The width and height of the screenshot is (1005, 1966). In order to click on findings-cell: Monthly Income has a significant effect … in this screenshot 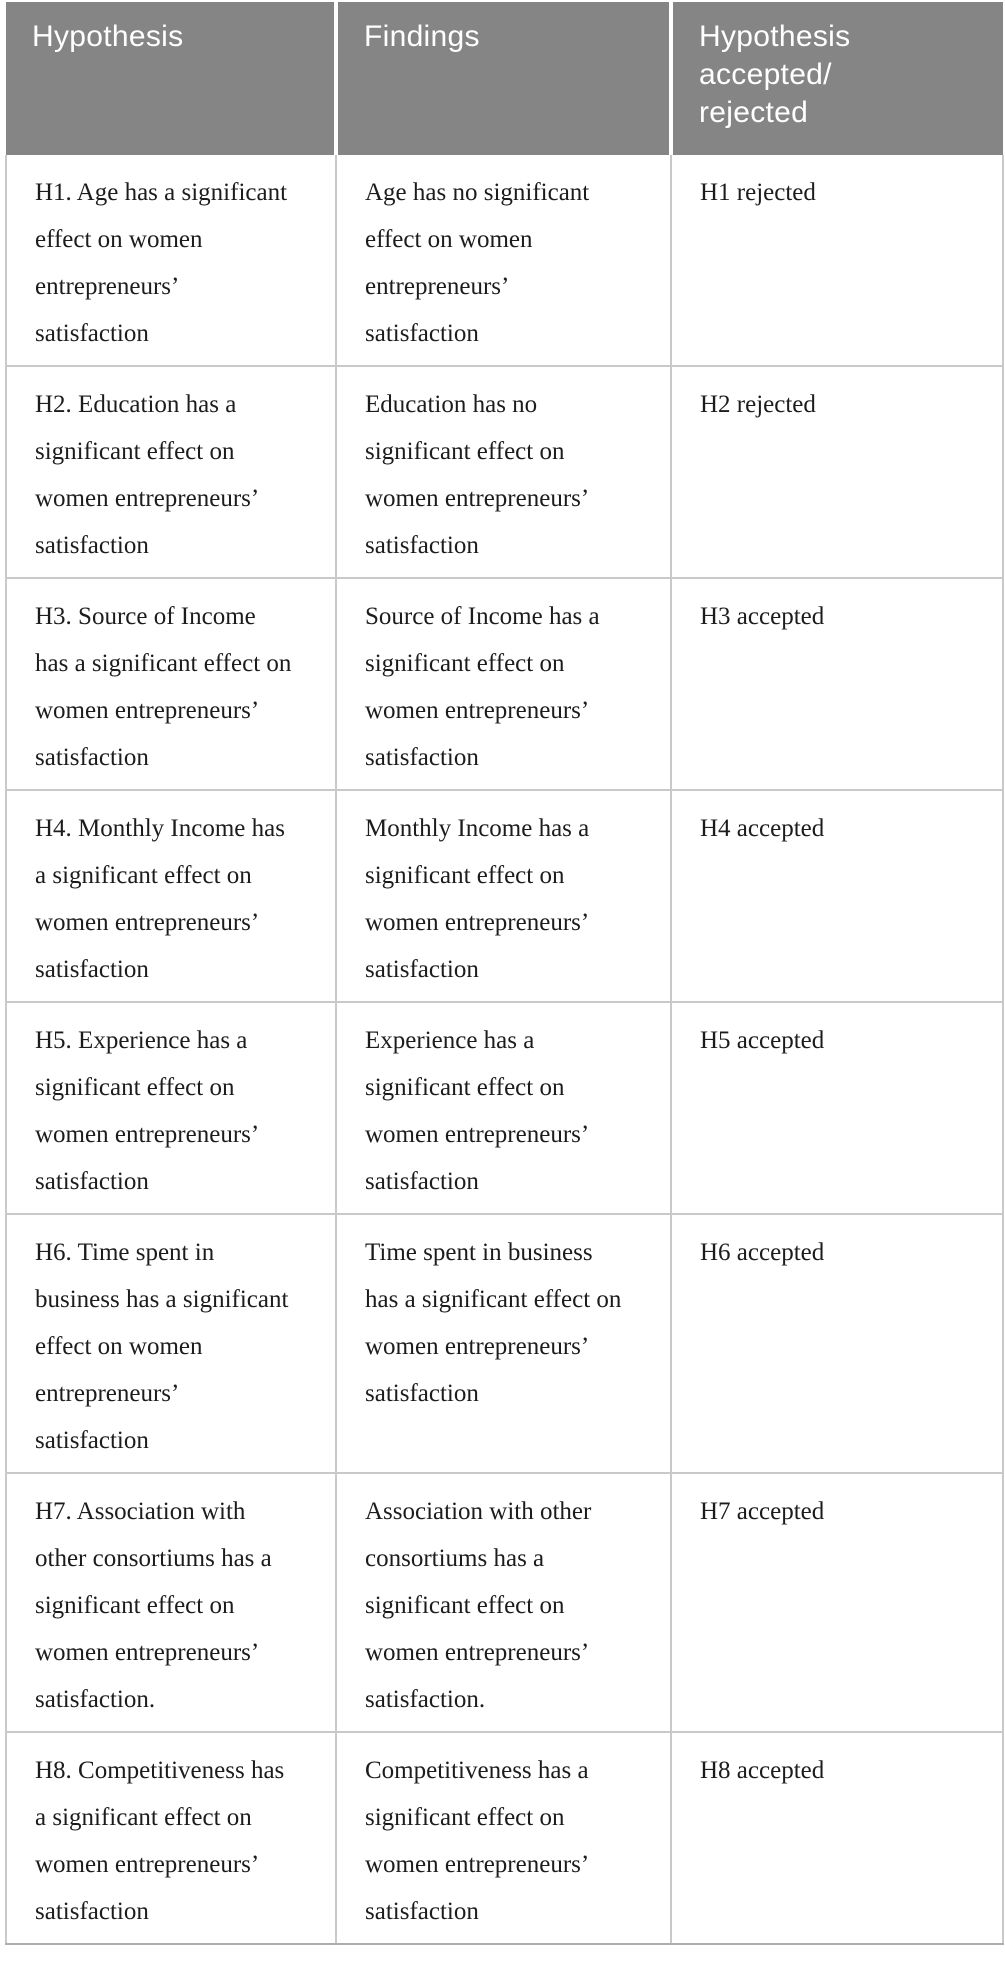, I will do `click(503, 895)`.